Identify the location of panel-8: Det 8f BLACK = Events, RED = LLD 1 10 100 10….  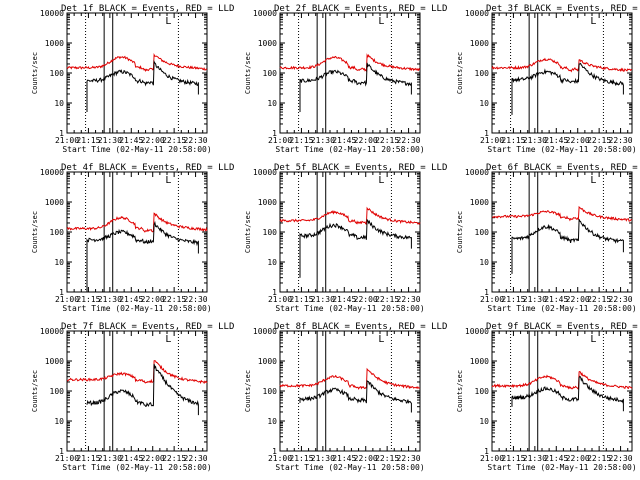
(345, 397).